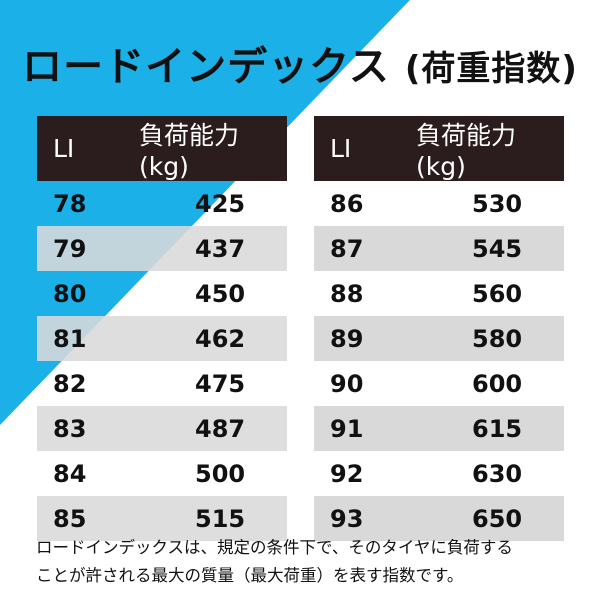 The image size is (600, 600). Describe the element at coordinates (439, 473) in the screenshot. I see `table-row: 92 630` at that location.